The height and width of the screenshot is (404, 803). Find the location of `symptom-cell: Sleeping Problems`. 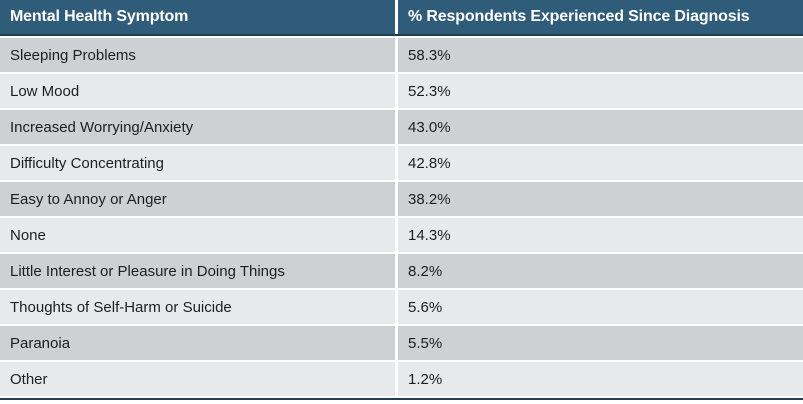

symptom-cell: Sleeping Problems is located at coordinates (197, 55).